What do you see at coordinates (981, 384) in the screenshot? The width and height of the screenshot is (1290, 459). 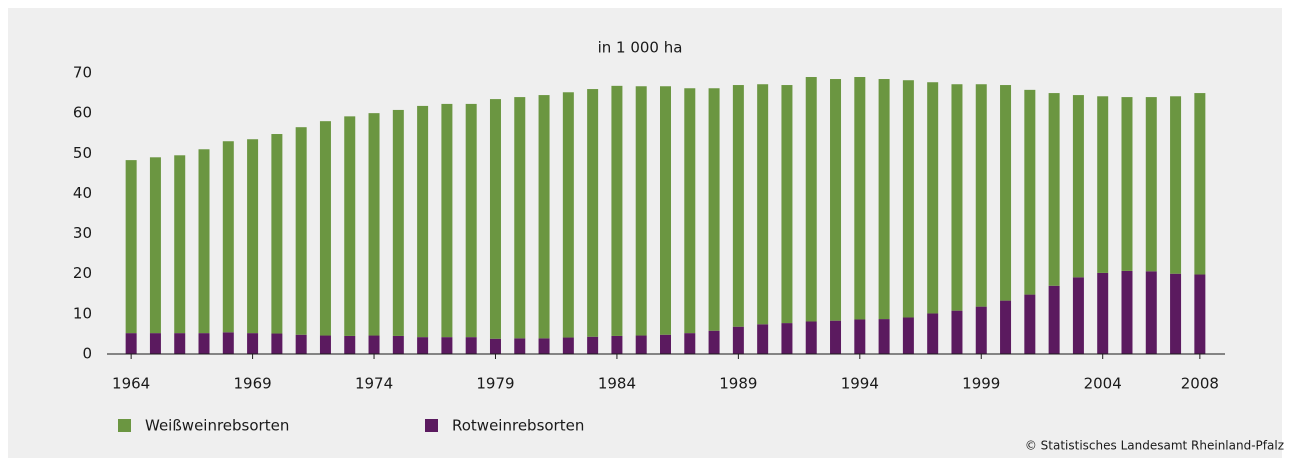 I see `x-tick-label: 1999` at bounding box center [981, 384].